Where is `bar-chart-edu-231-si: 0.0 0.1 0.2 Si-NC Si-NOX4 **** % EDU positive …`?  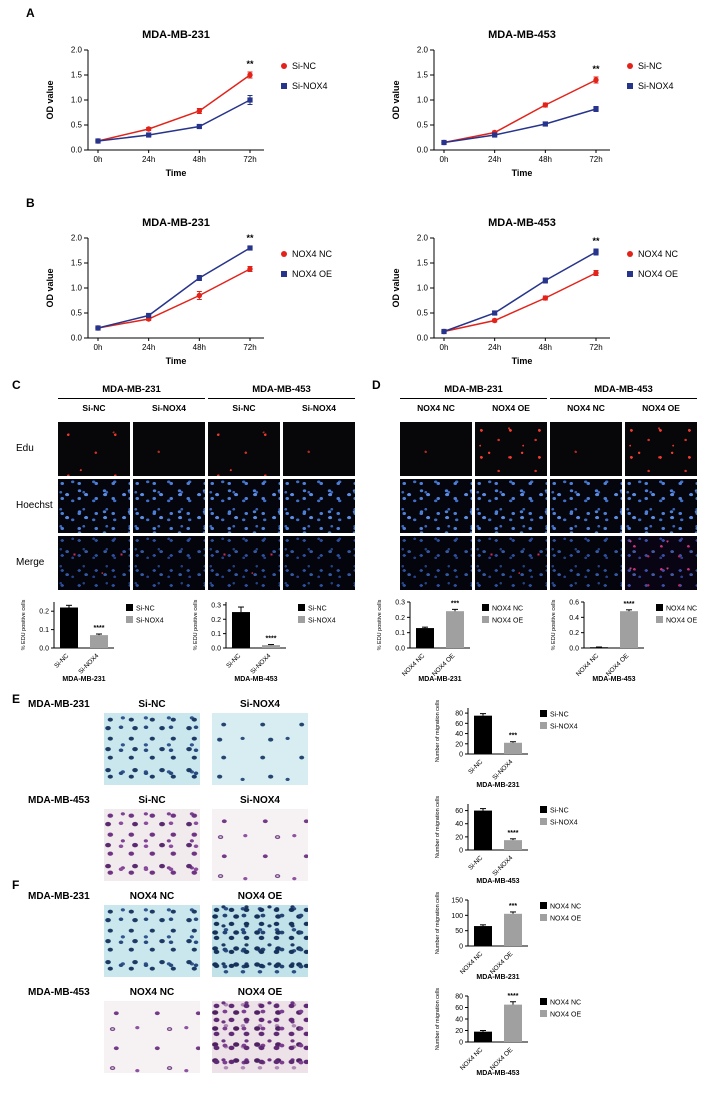 bar-chart-edu-231-si: 0.0 0.1 0.2 Si-NC Si-NOX4 **** % EDU positive … is located at coordinates (98, 638).